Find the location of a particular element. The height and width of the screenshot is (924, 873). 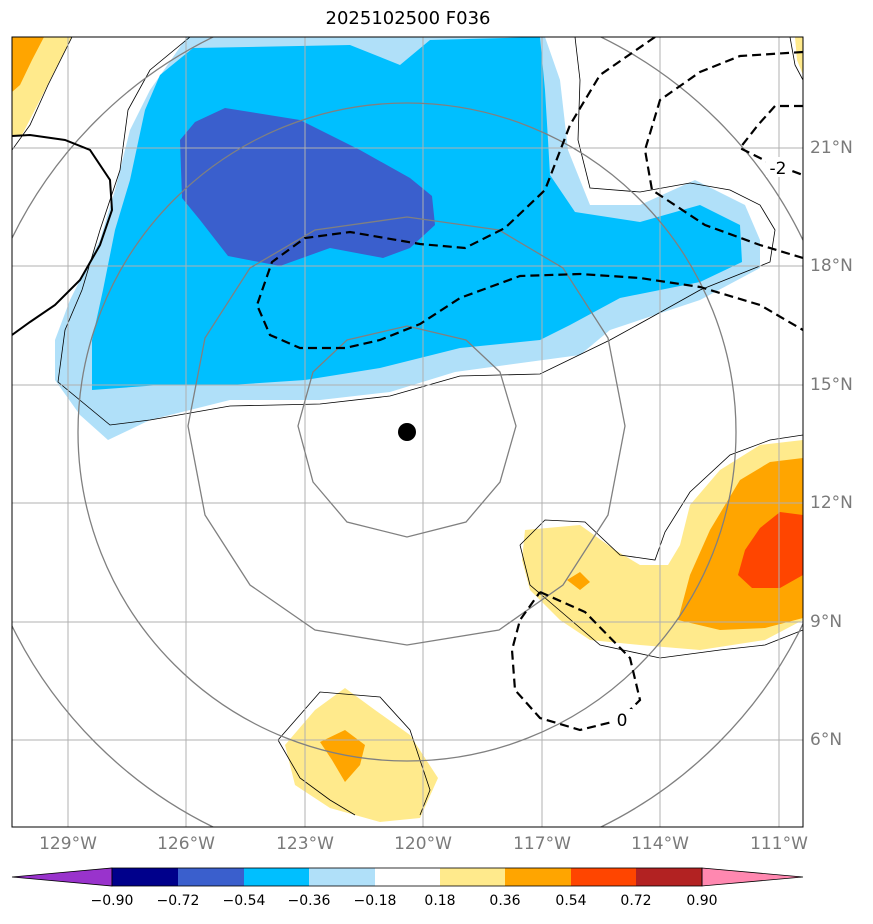

colorbar-tick-label: 0.36 is located at coordinates (505, 901).